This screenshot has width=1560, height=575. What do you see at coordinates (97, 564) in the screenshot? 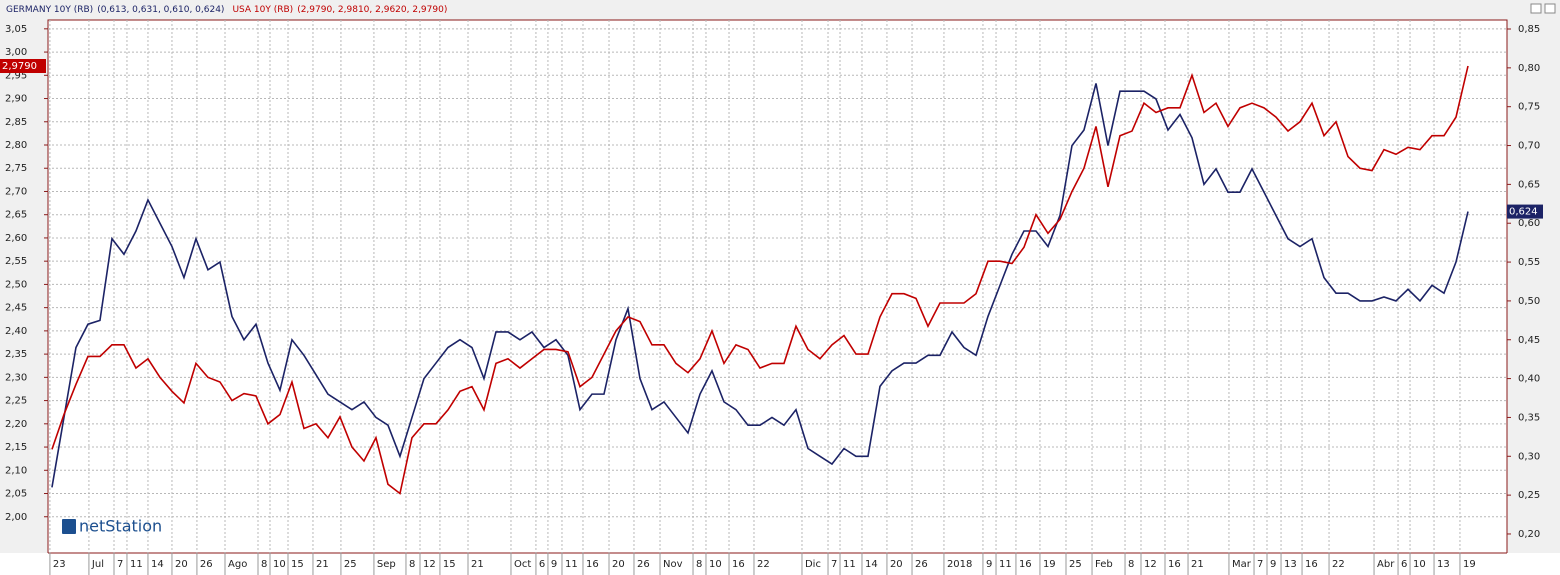
I see `x-tick-label: Jul` at bounding box center [97, 564].